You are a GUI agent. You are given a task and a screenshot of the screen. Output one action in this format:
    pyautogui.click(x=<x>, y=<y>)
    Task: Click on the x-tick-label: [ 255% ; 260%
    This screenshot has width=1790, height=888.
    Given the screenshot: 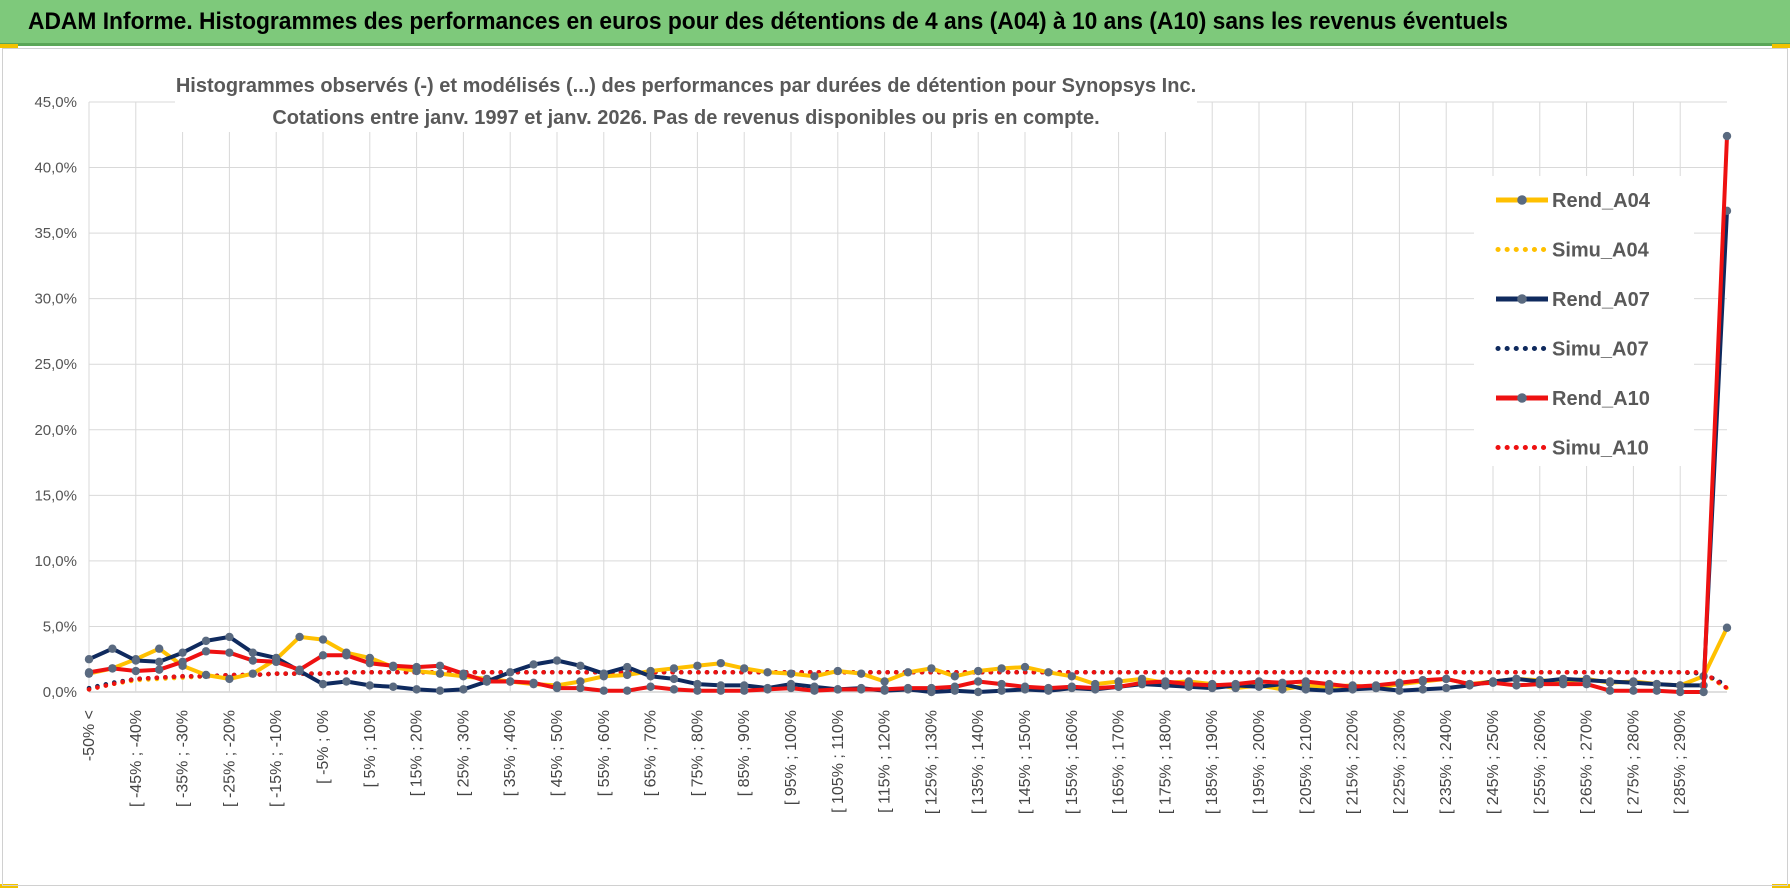 What is the action you would take?
    pyautogui.click(x=1540, y=762)
    